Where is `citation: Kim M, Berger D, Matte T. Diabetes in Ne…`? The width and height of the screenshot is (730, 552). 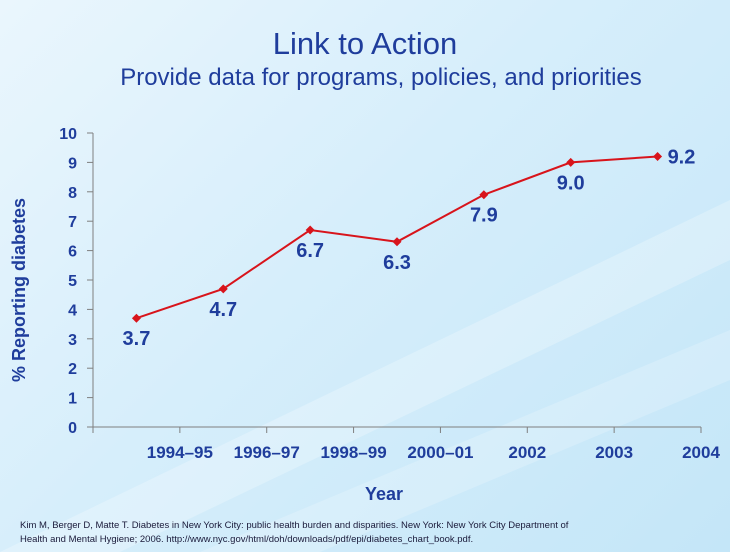 citation: Kim M, Berger D, Matte T. Diabetes in Ne… is located at coordinates (370, 533).